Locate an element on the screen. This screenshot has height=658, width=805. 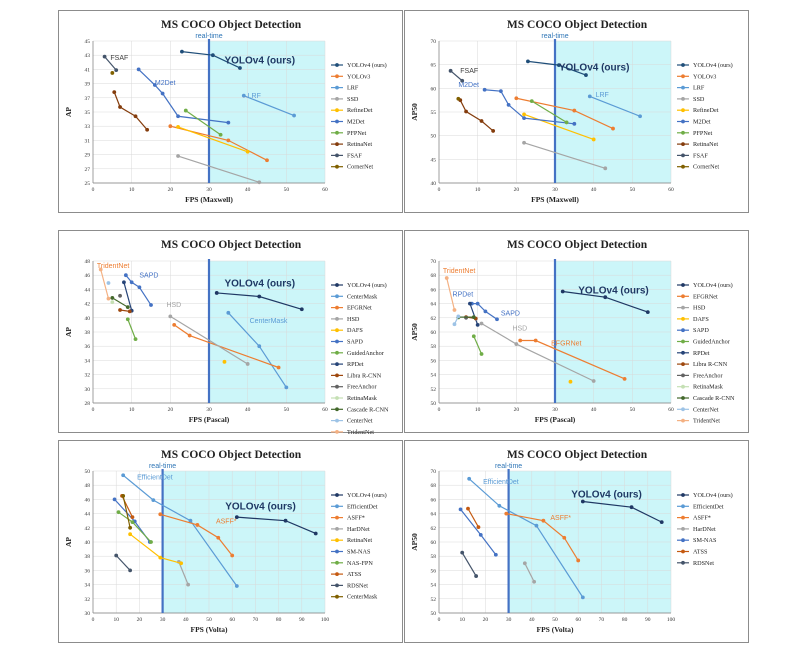
x-axis-label: FPS (Volta) is located at coordinates (555, 629).